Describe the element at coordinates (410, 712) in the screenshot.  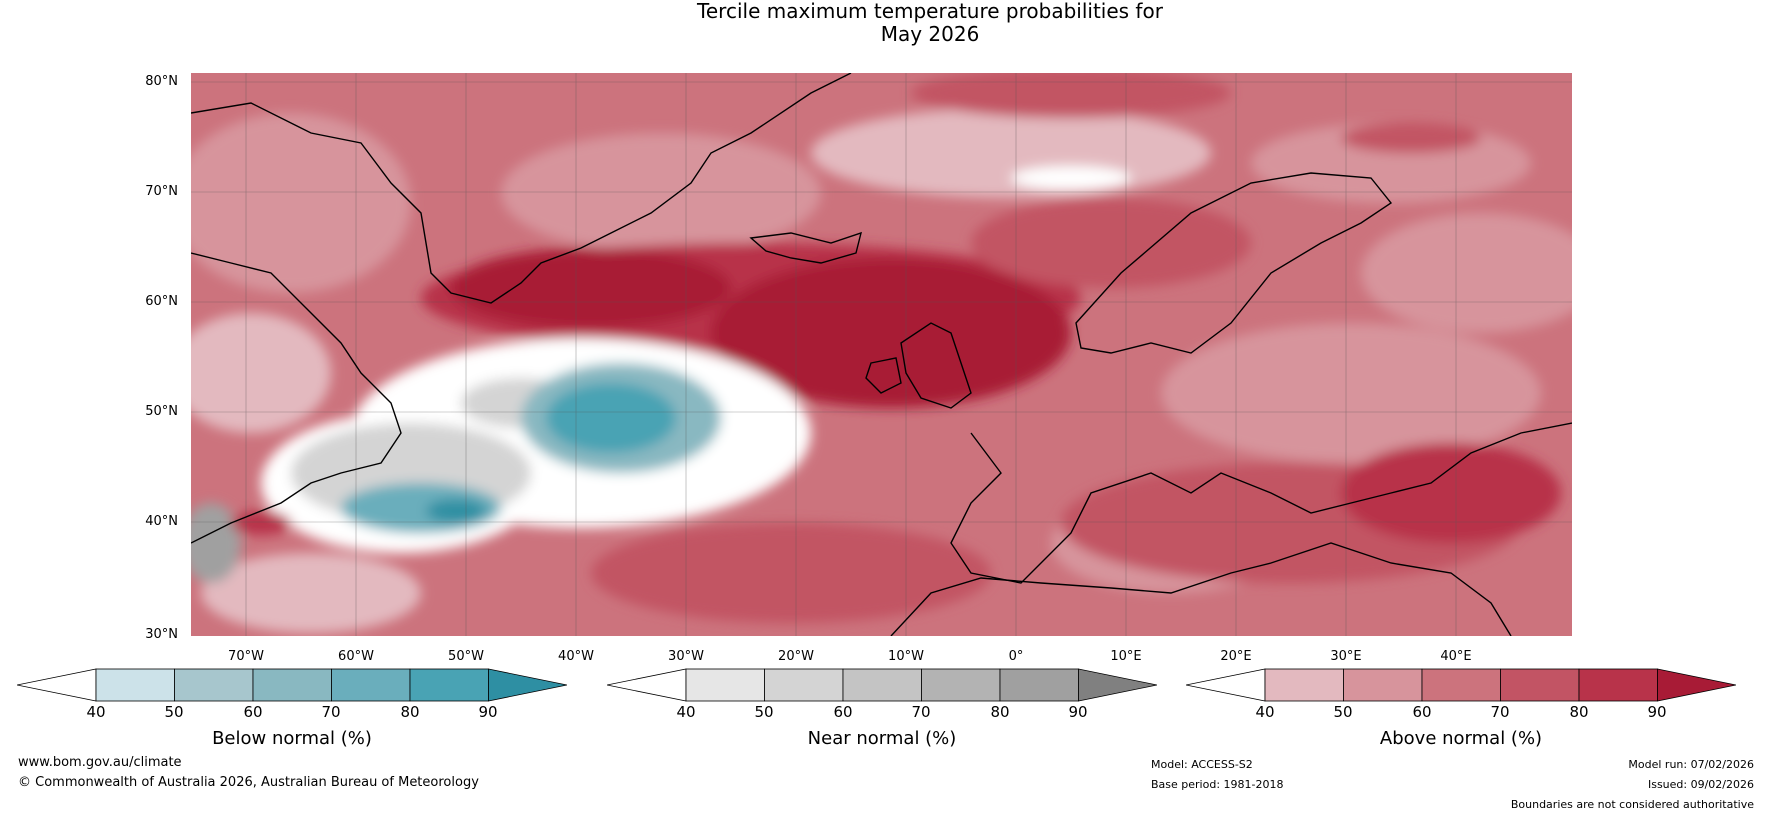
I see `cbar-below-tick-80: 80` at that location.